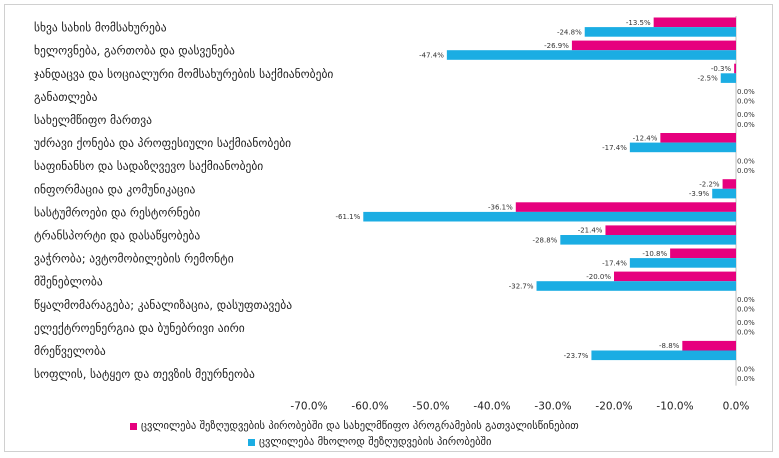 This screenshot has width=779, height=458. What do you see at coordinates (115, 189) in the screenshot?
I see `category-label: ინფორმაცია და კომუნიკაცია` at bounding box center [115, 189].